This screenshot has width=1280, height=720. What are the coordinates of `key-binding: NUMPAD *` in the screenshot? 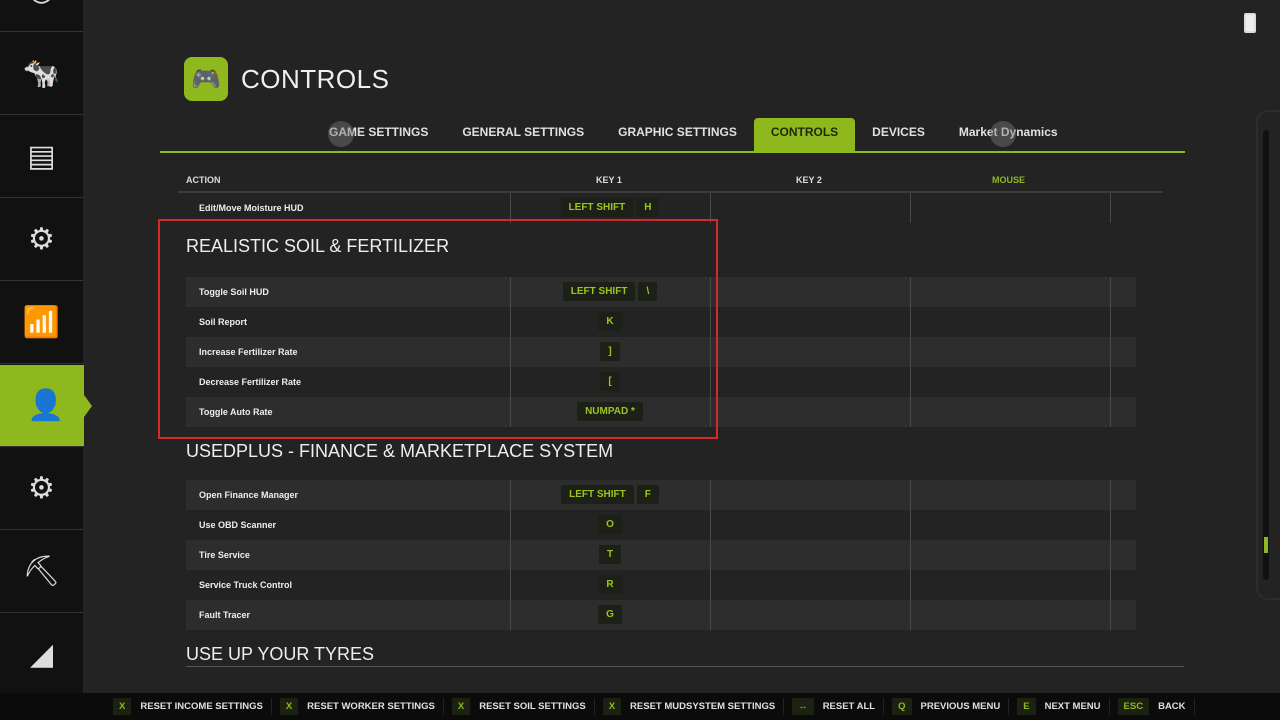 It's located at (610, 411).